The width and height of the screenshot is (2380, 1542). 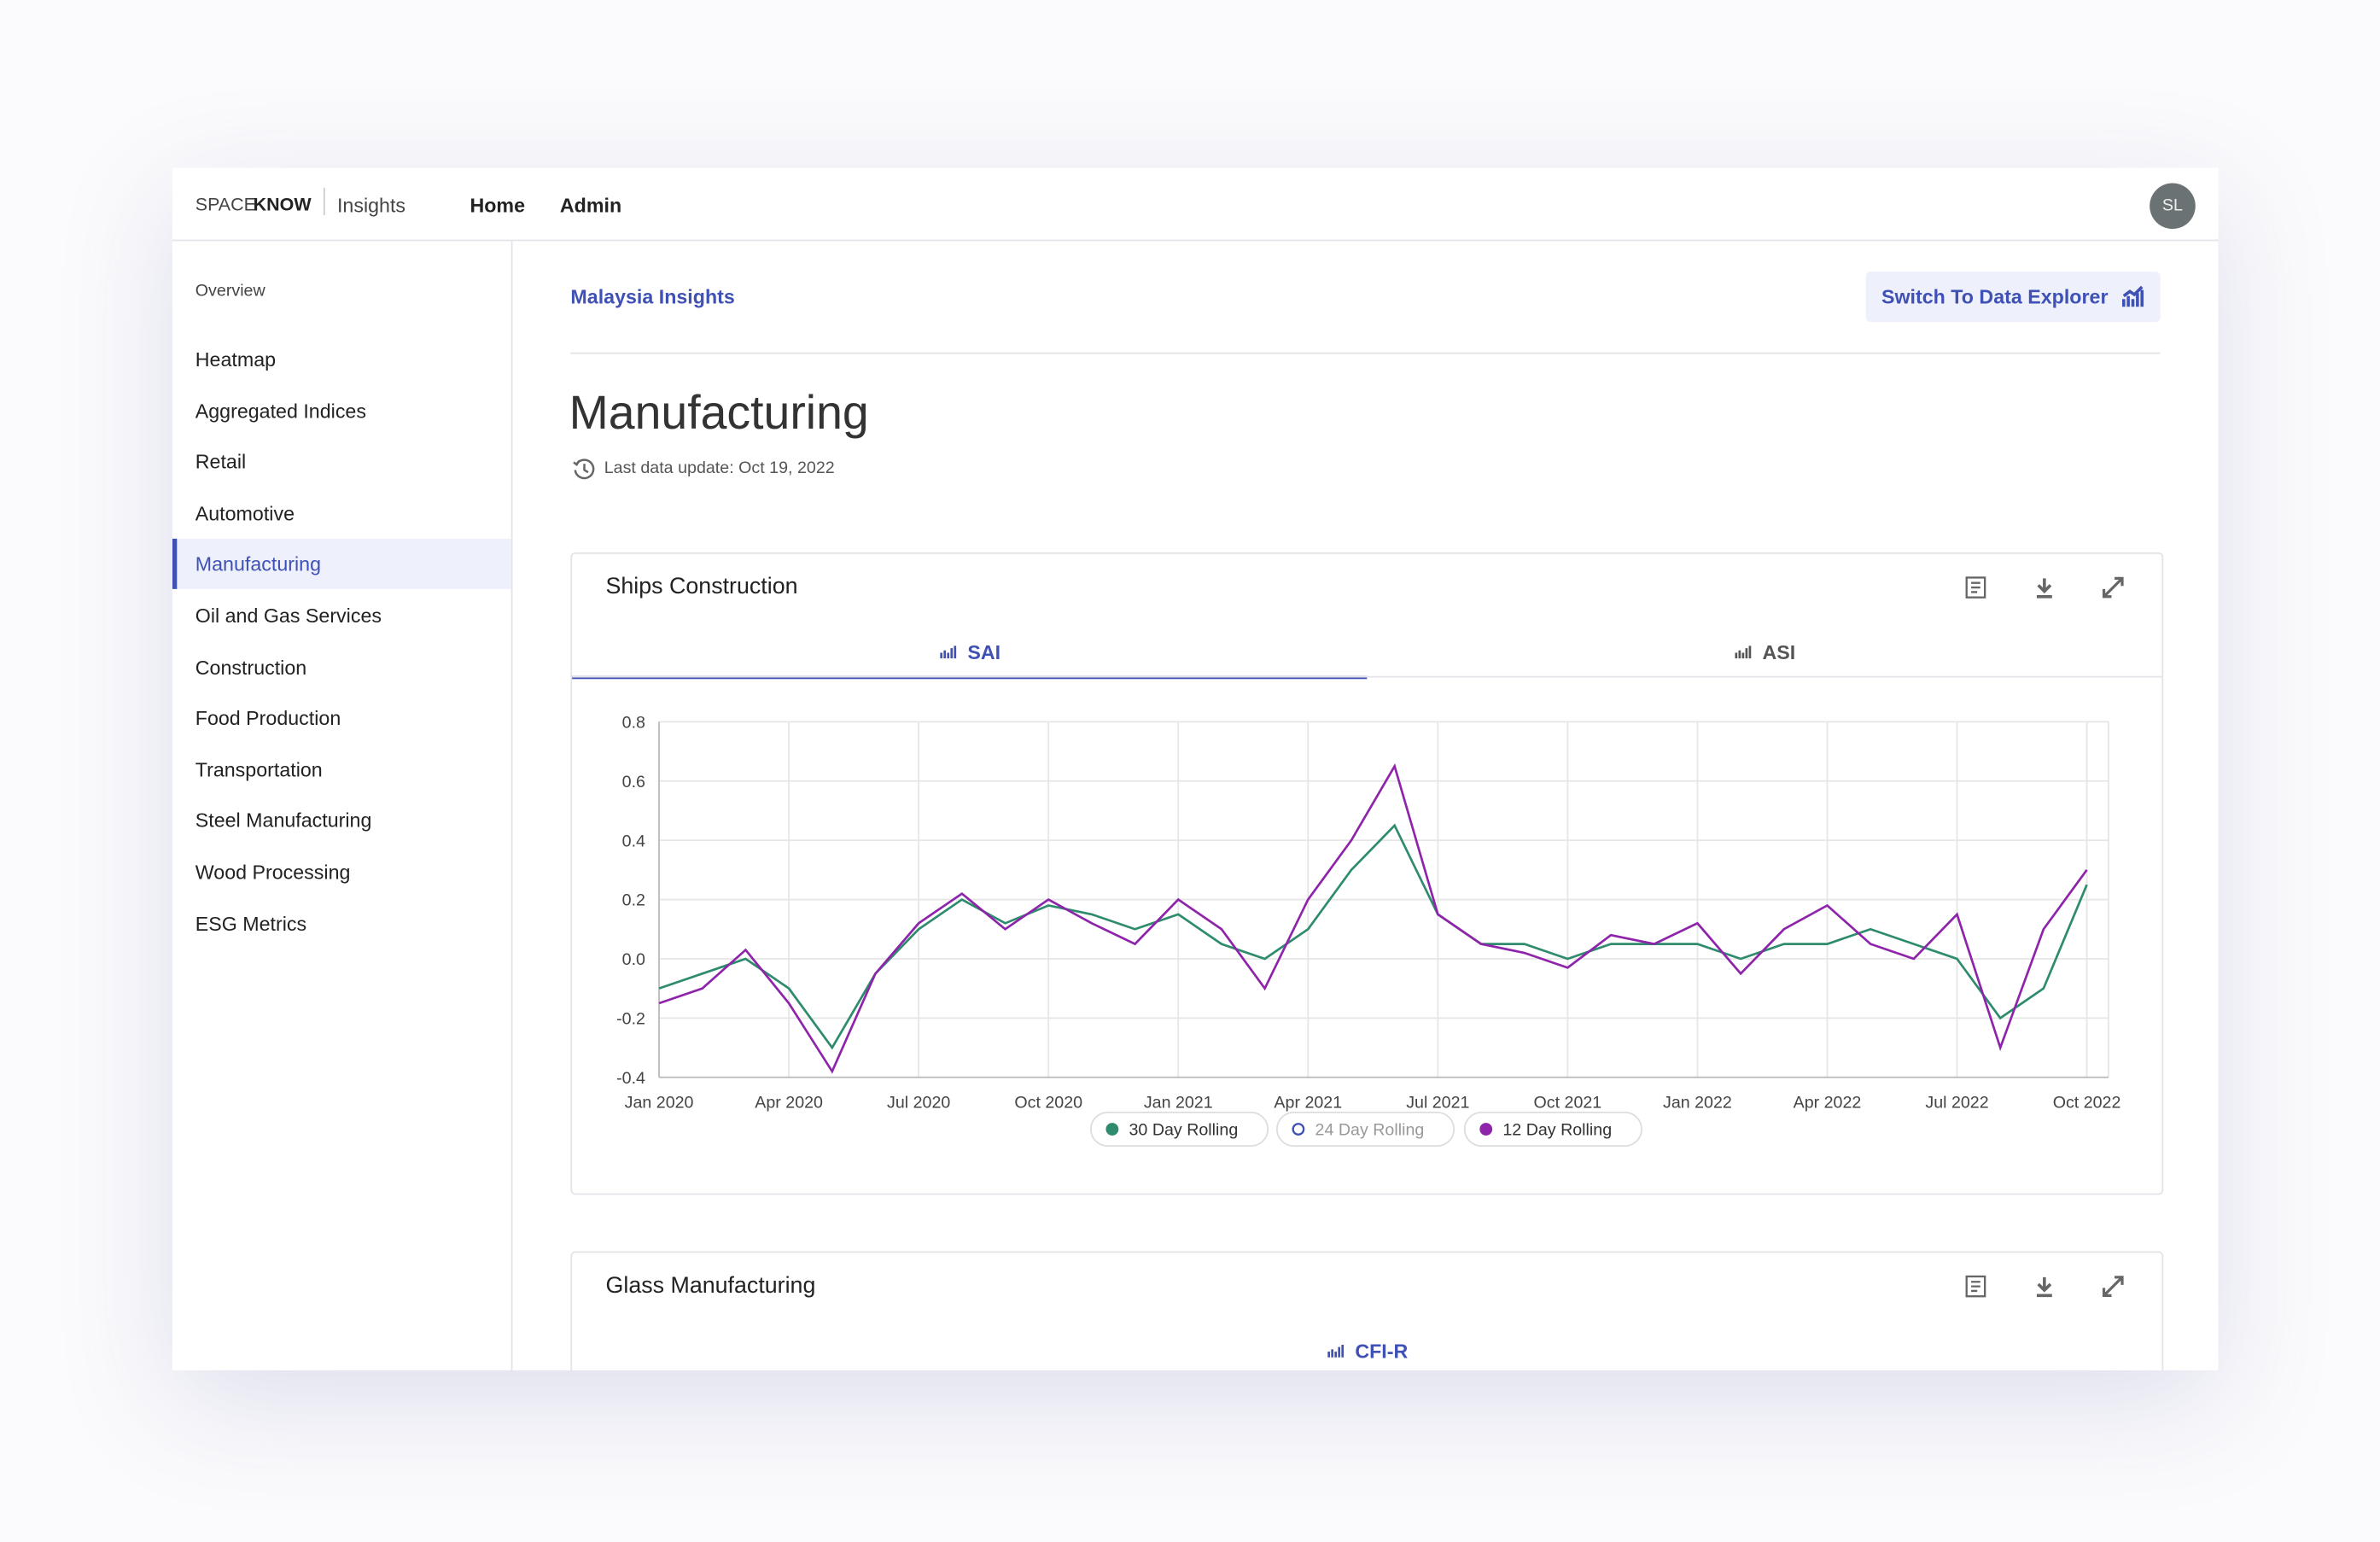 What do you see at coordinates (245, 513) in the screenshot?
I see `sidebar-item: Automotive` at bounding box center [245, 513].